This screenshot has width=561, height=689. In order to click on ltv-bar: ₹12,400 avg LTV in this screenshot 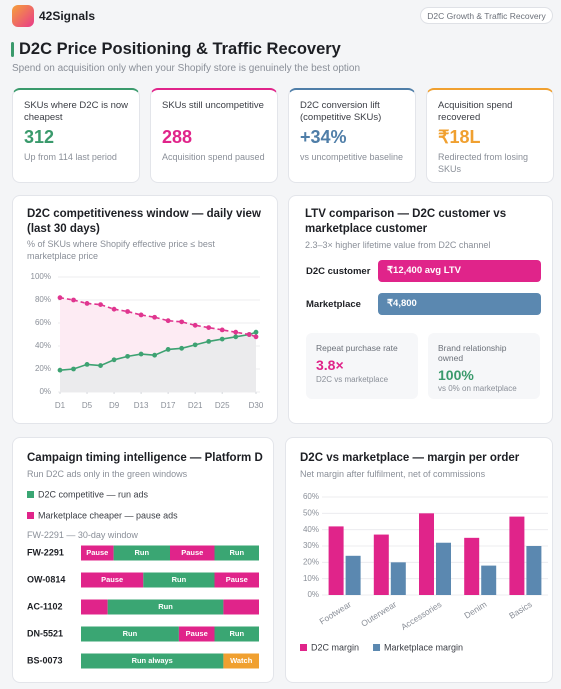, I will do `click(459, 271)`.